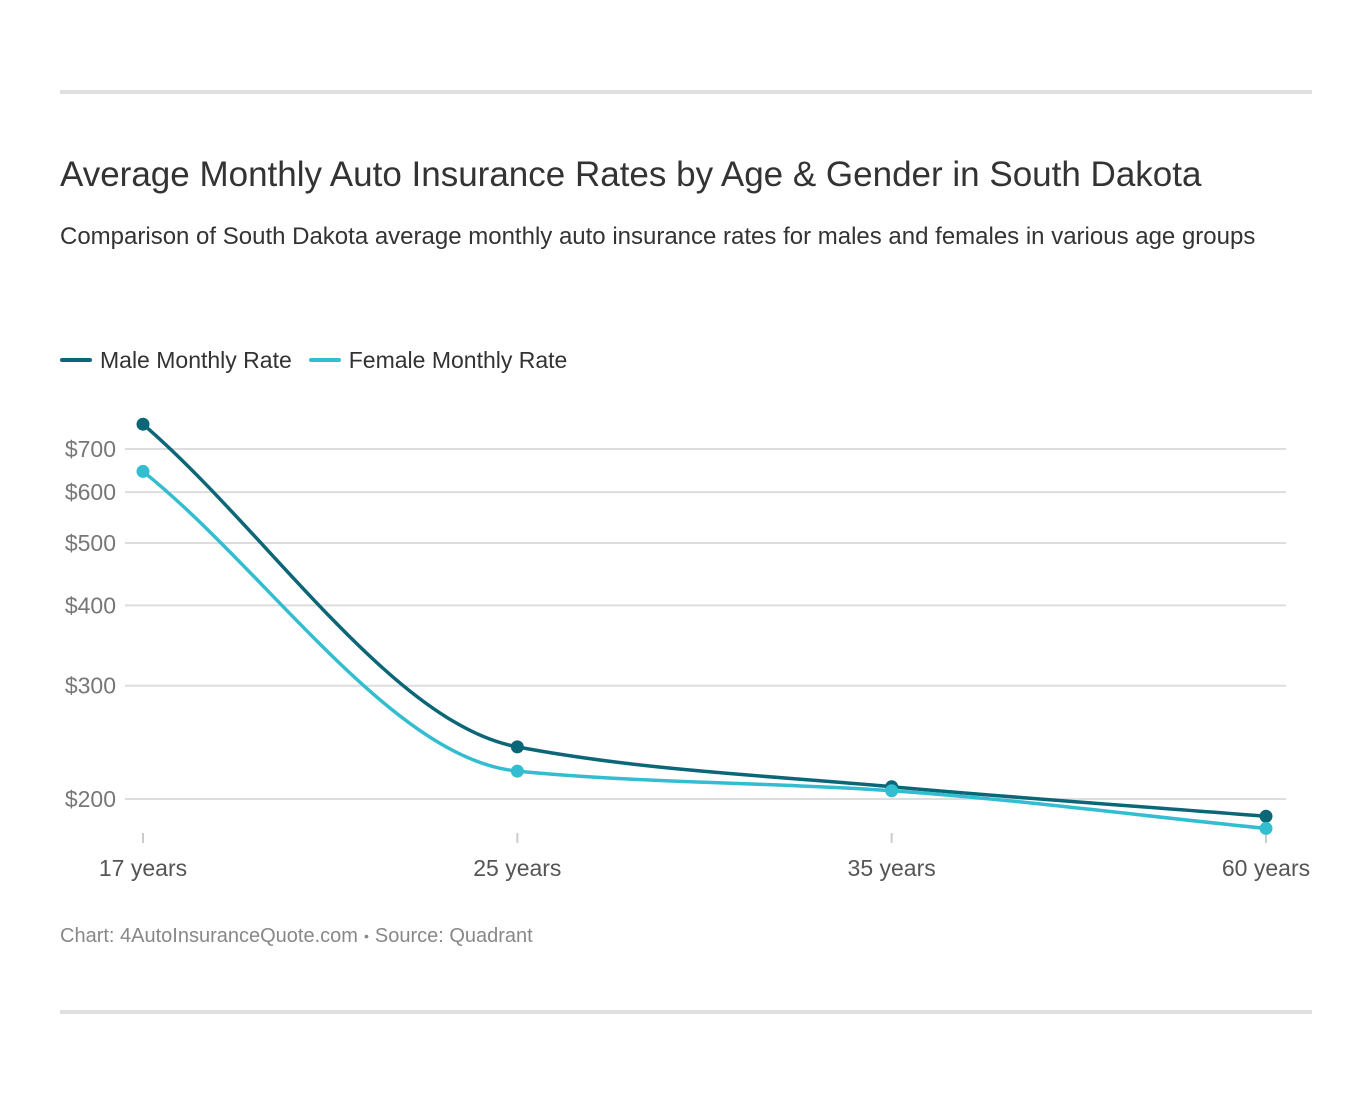  Describe the element at coordinates (90, 605) in the screenshot. I see `y-tick-label: $400` at that location.